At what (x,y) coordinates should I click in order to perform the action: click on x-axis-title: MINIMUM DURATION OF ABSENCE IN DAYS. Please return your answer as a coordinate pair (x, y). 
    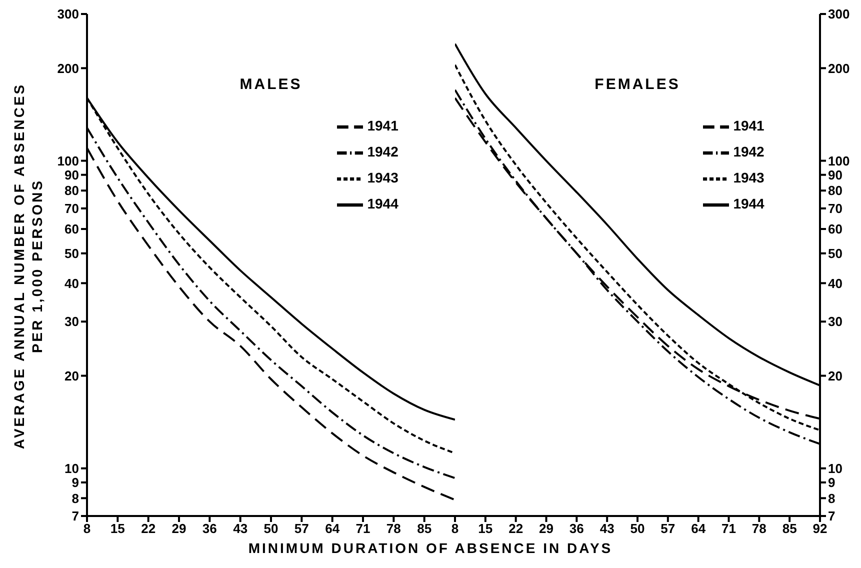
    Looking at the image, I should click on (430, 548).